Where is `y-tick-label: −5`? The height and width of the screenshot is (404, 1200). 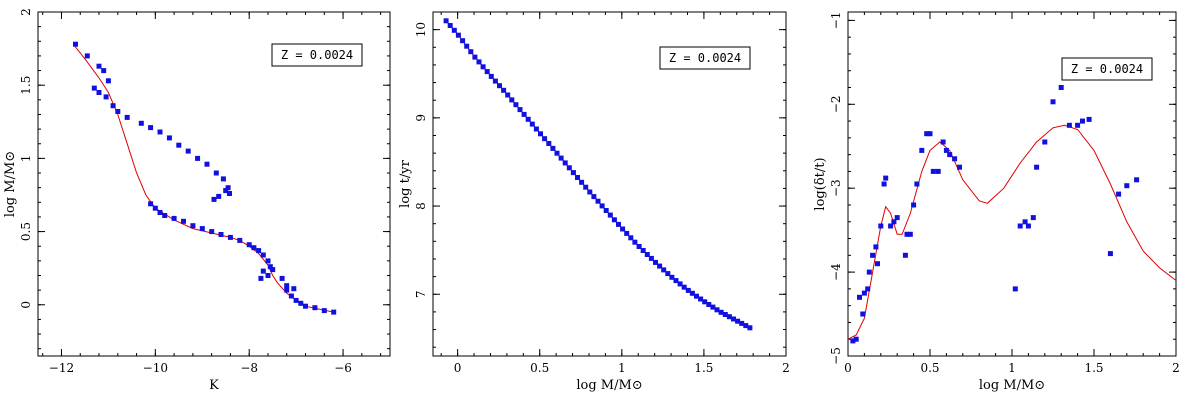
y-tick-label: −5 is located at coordinates (836, 356).